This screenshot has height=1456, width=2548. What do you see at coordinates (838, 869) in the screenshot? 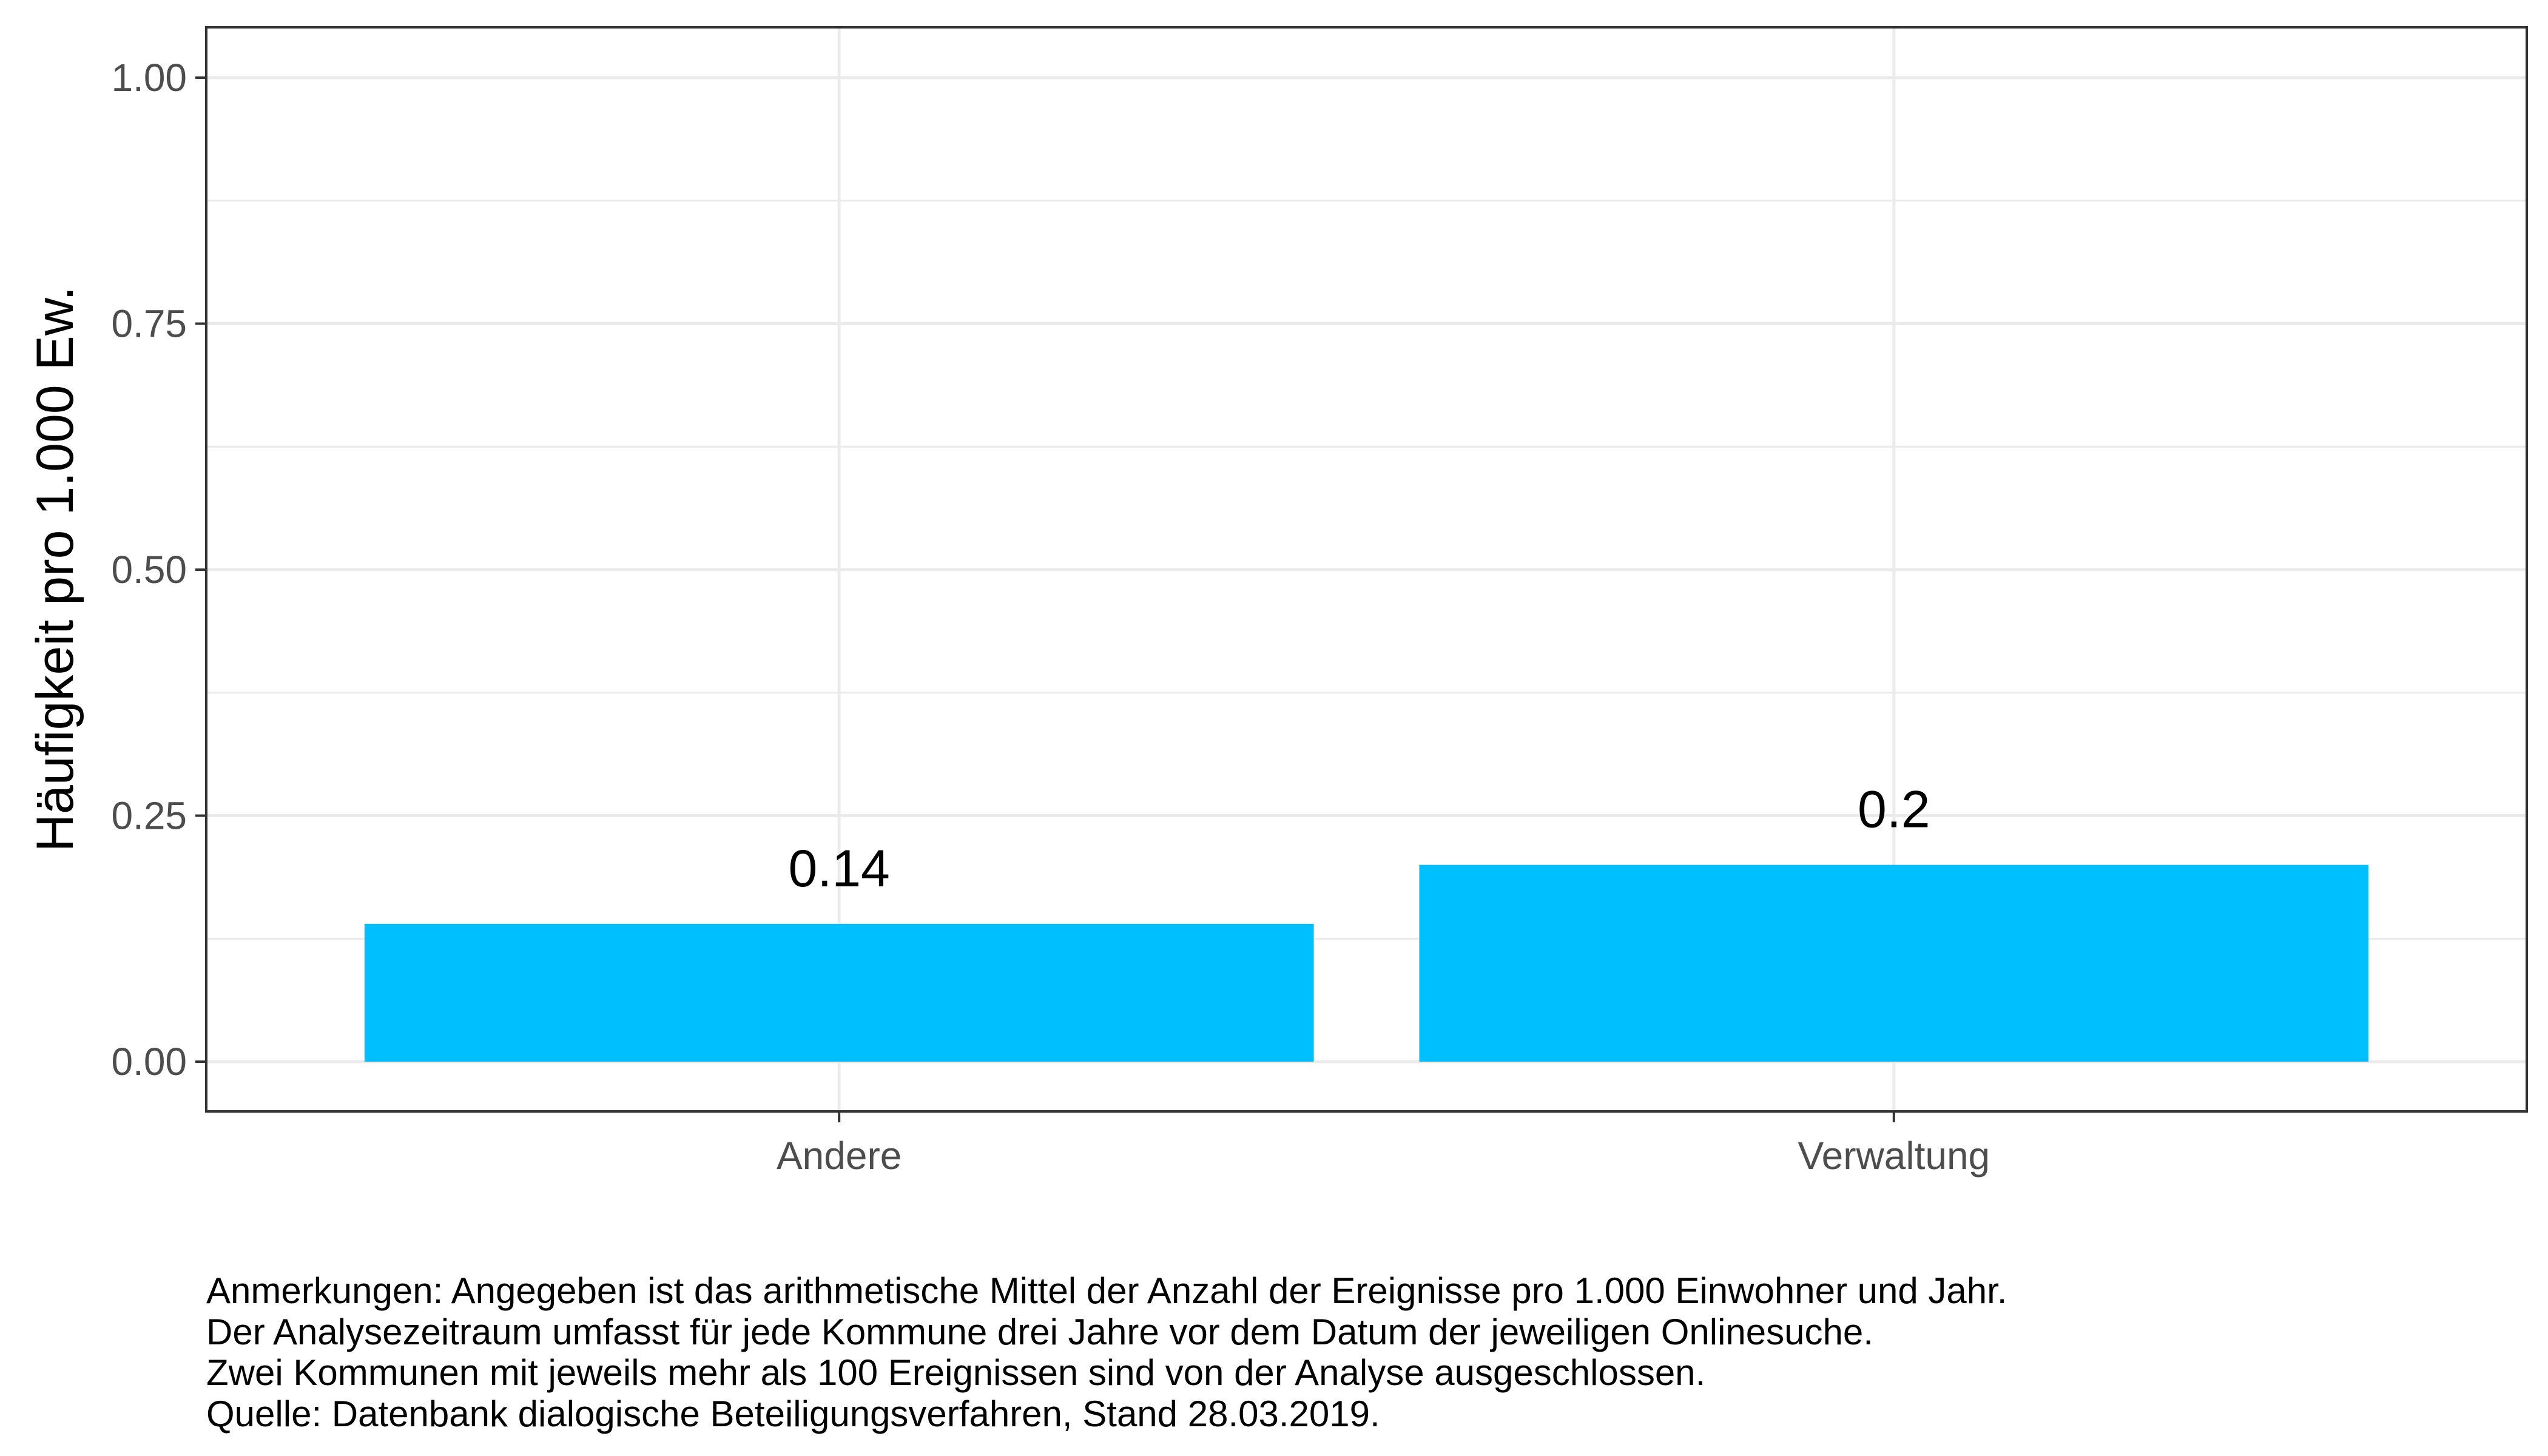
I see `data-label-andere: 0.14` at bounding box center [838, 869].